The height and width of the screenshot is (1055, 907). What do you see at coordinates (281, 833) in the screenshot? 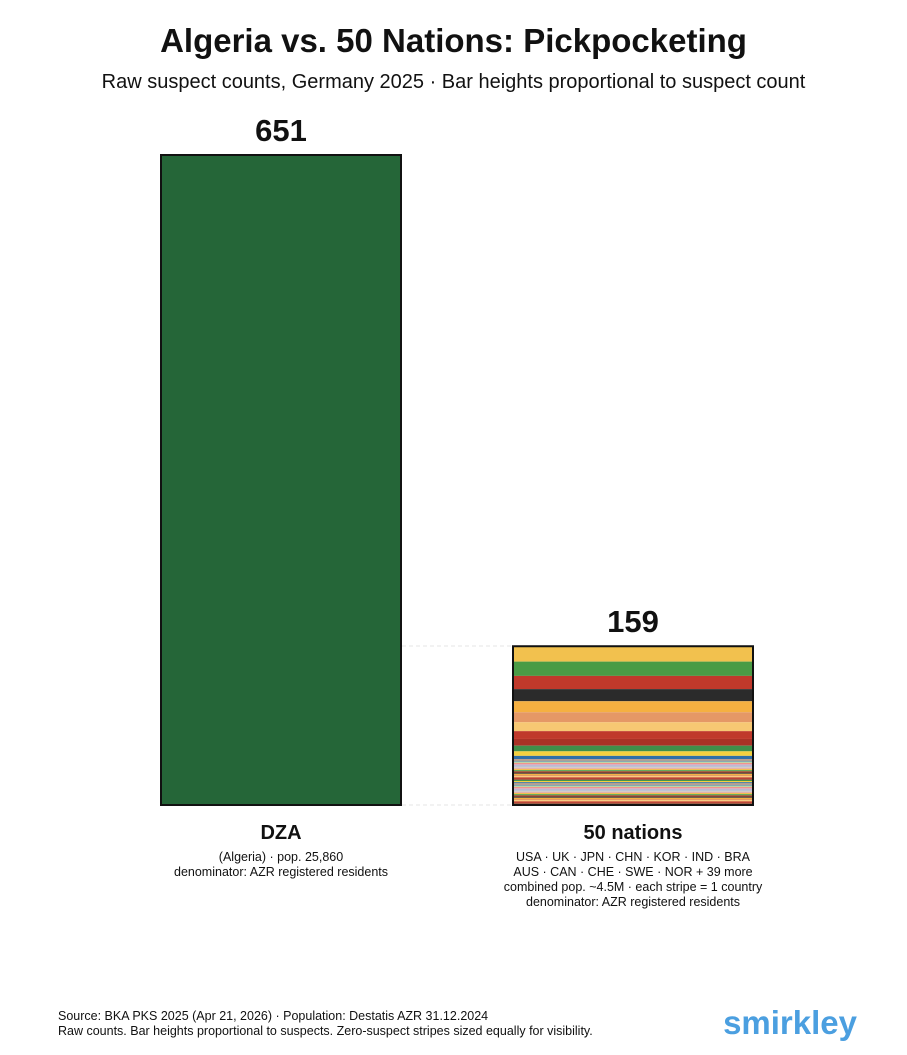
I see `category-label-dza: DZA` at bounding box center [281, 833].